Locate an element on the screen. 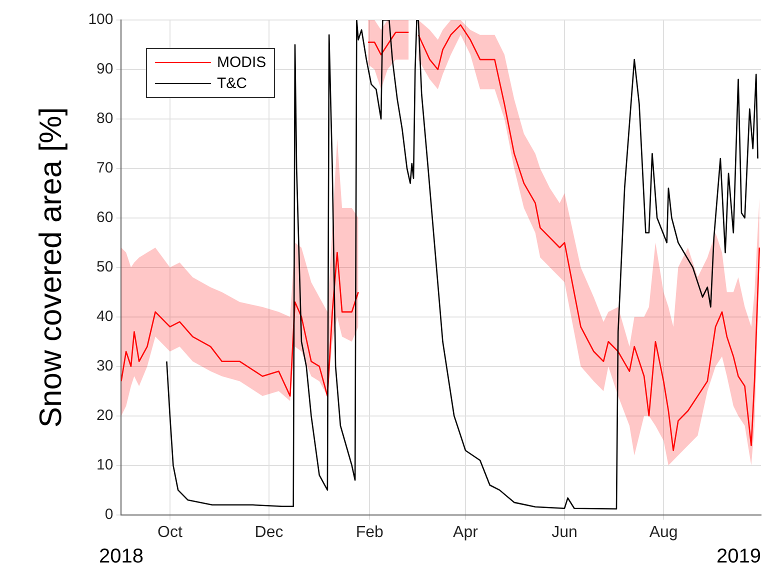 This screenshot has width=771, height=577. y-tick-label: 90 is located at coordinates (105, 69).